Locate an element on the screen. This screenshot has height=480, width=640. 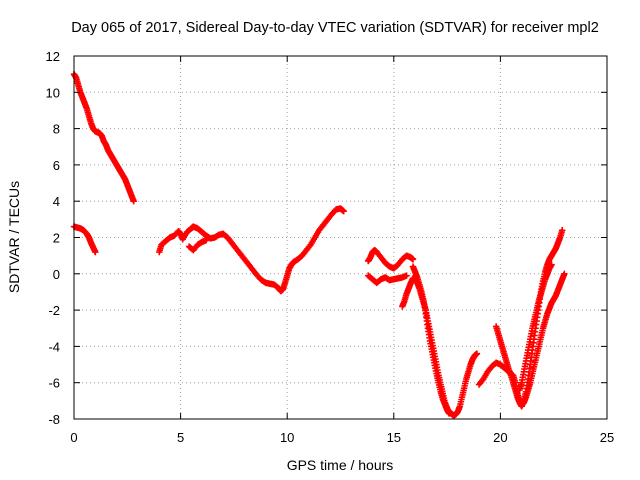
y-tick-label: 0 is located at coordinates (56, 274).